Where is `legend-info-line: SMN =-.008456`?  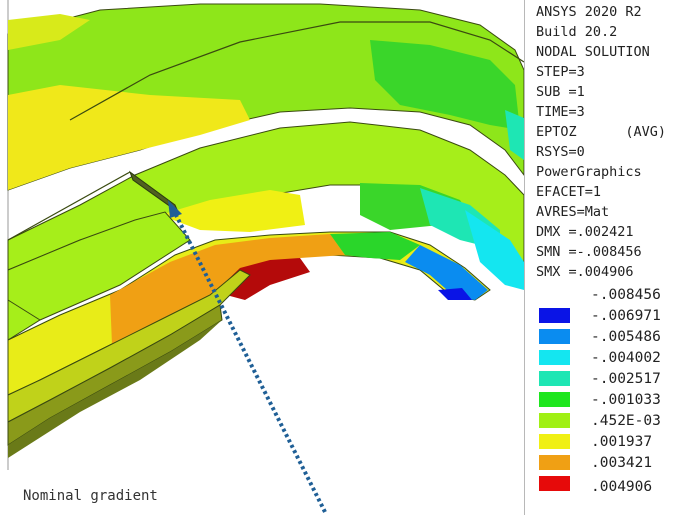 legend-info-line: SMN =-.008456 is located at coordinates (589, 252).